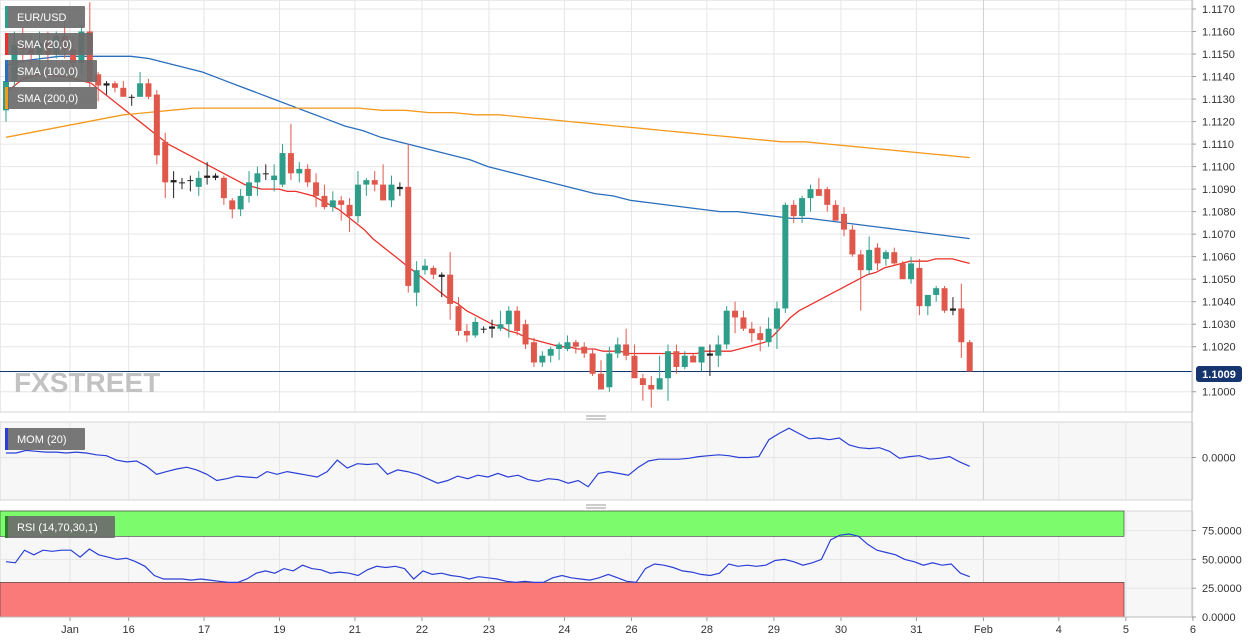 This screenshot has width=1258, height=643. What do you see at coordinates (1219, 303) in the screenshot?
I see `main-y-tick-label: 1.1040` at bounding box center [1219, 303].